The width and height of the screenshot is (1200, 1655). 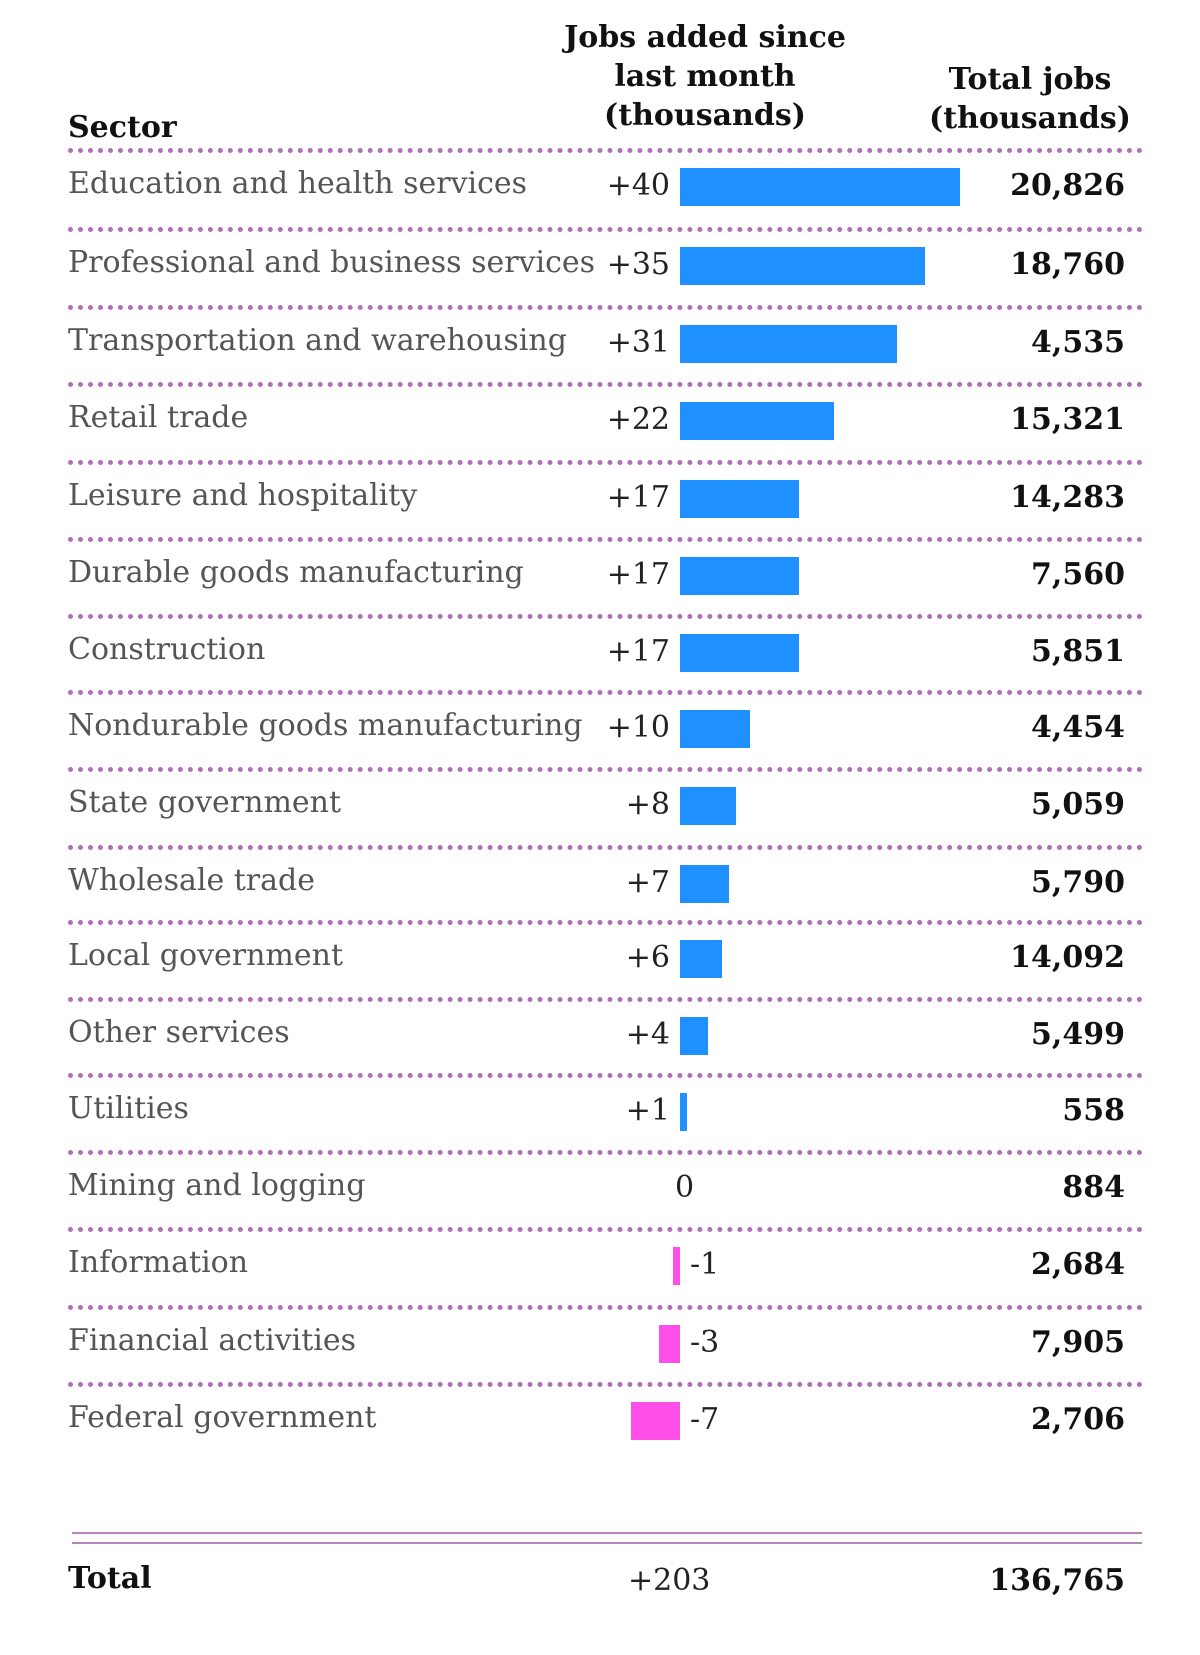 I want to click on total-jobs-value: 5,790, so click(x=1078, y=882).